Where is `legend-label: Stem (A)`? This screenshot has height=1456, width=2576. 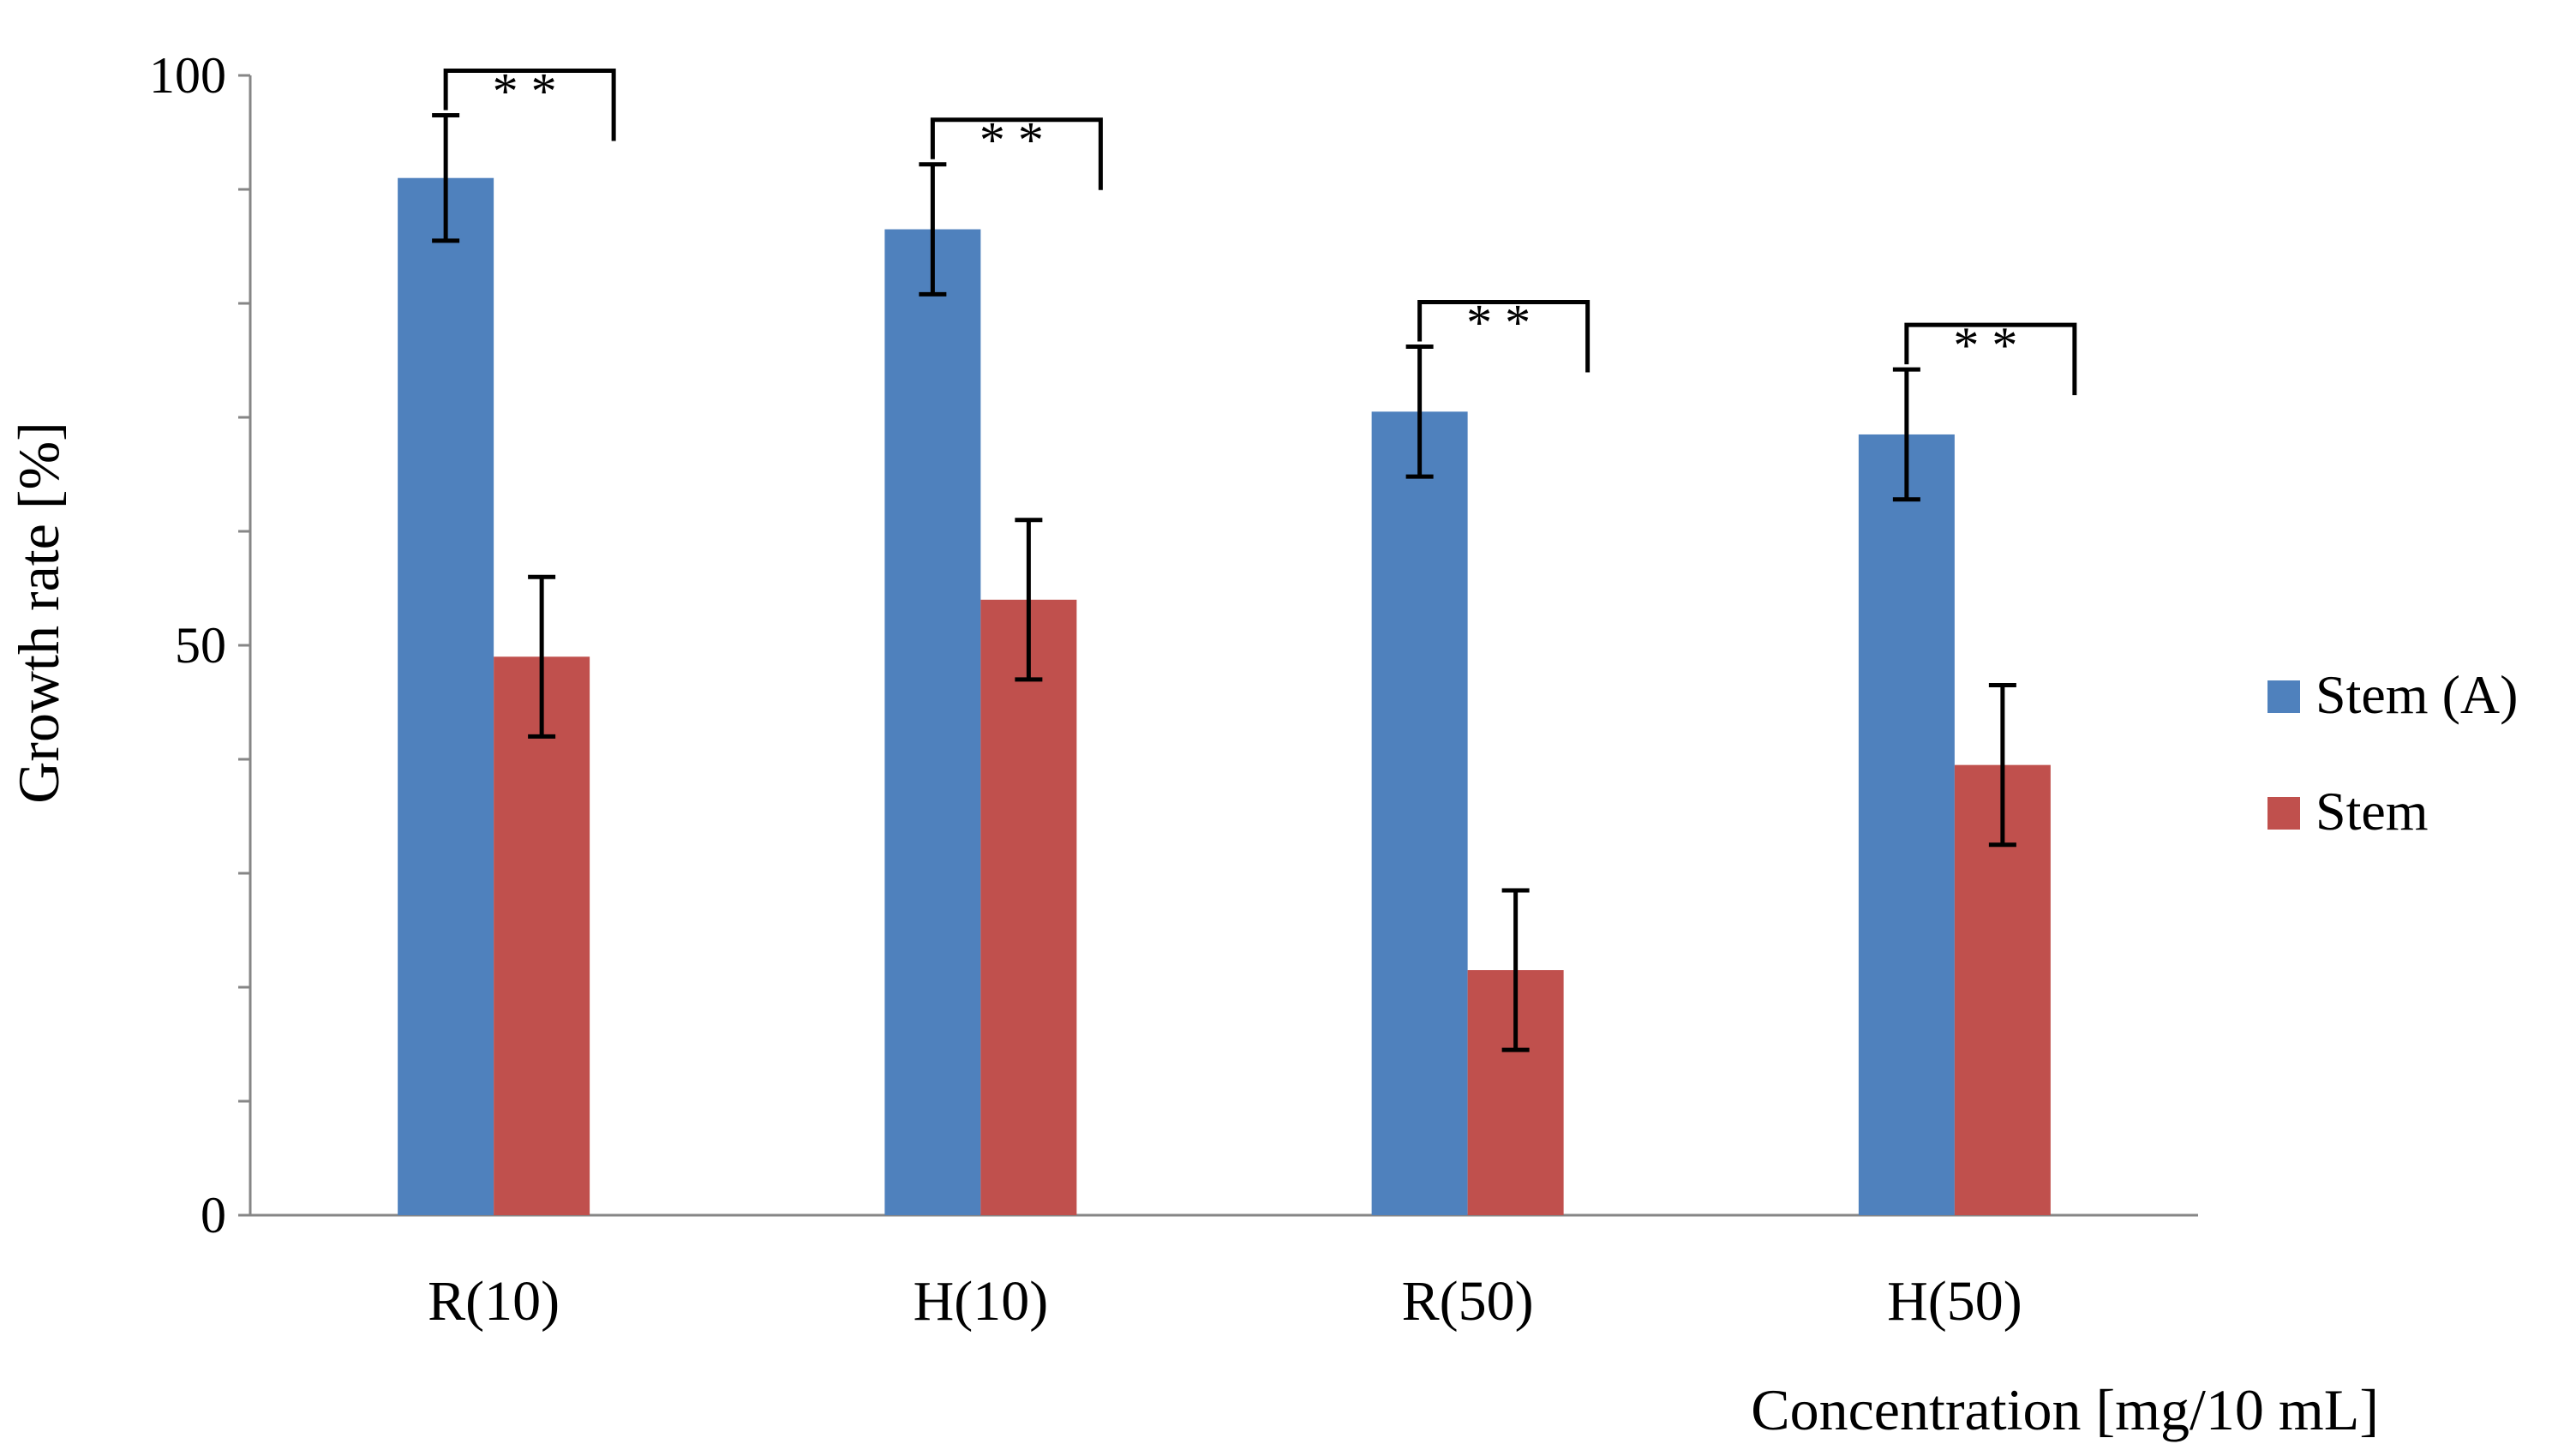
legend-label: Stem (A) is located at coordinates (2416, 695).